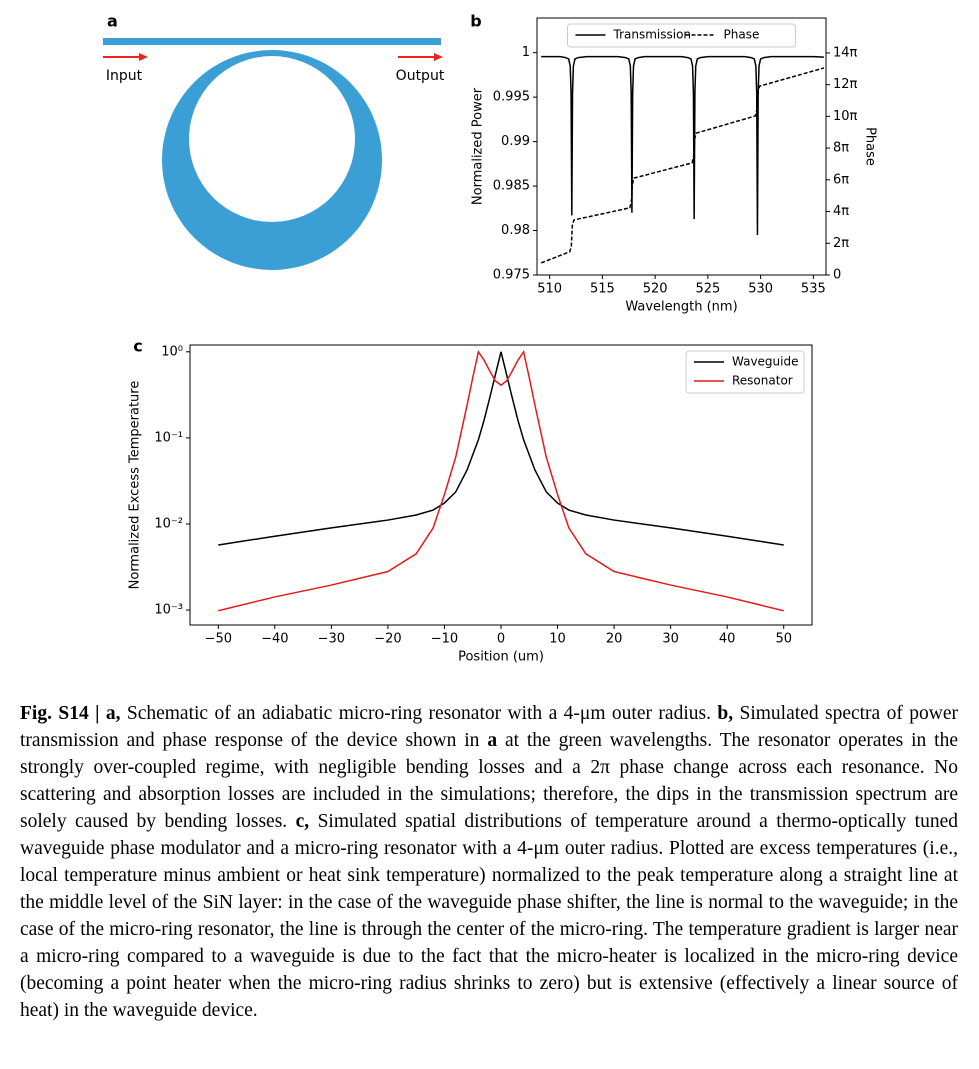  Describe the element at coordinates (511, 97) in the screenshot. I see `y-tick-label: 0.995` at that location.